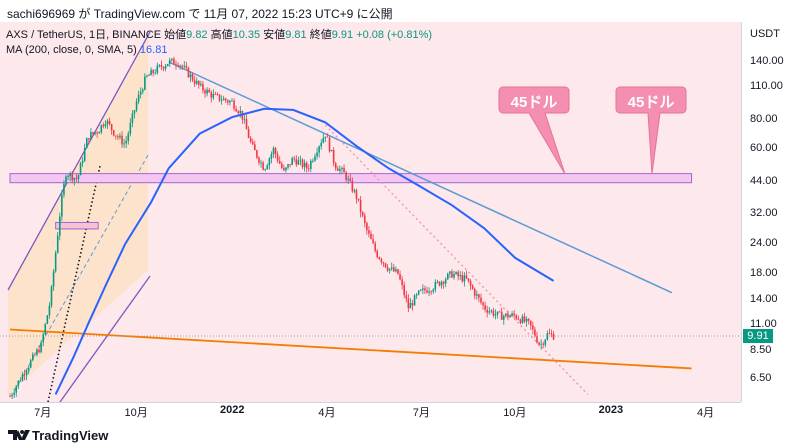 This screenshot has height=448, width=800. I want to click on axis-corner, so click(770, 412).